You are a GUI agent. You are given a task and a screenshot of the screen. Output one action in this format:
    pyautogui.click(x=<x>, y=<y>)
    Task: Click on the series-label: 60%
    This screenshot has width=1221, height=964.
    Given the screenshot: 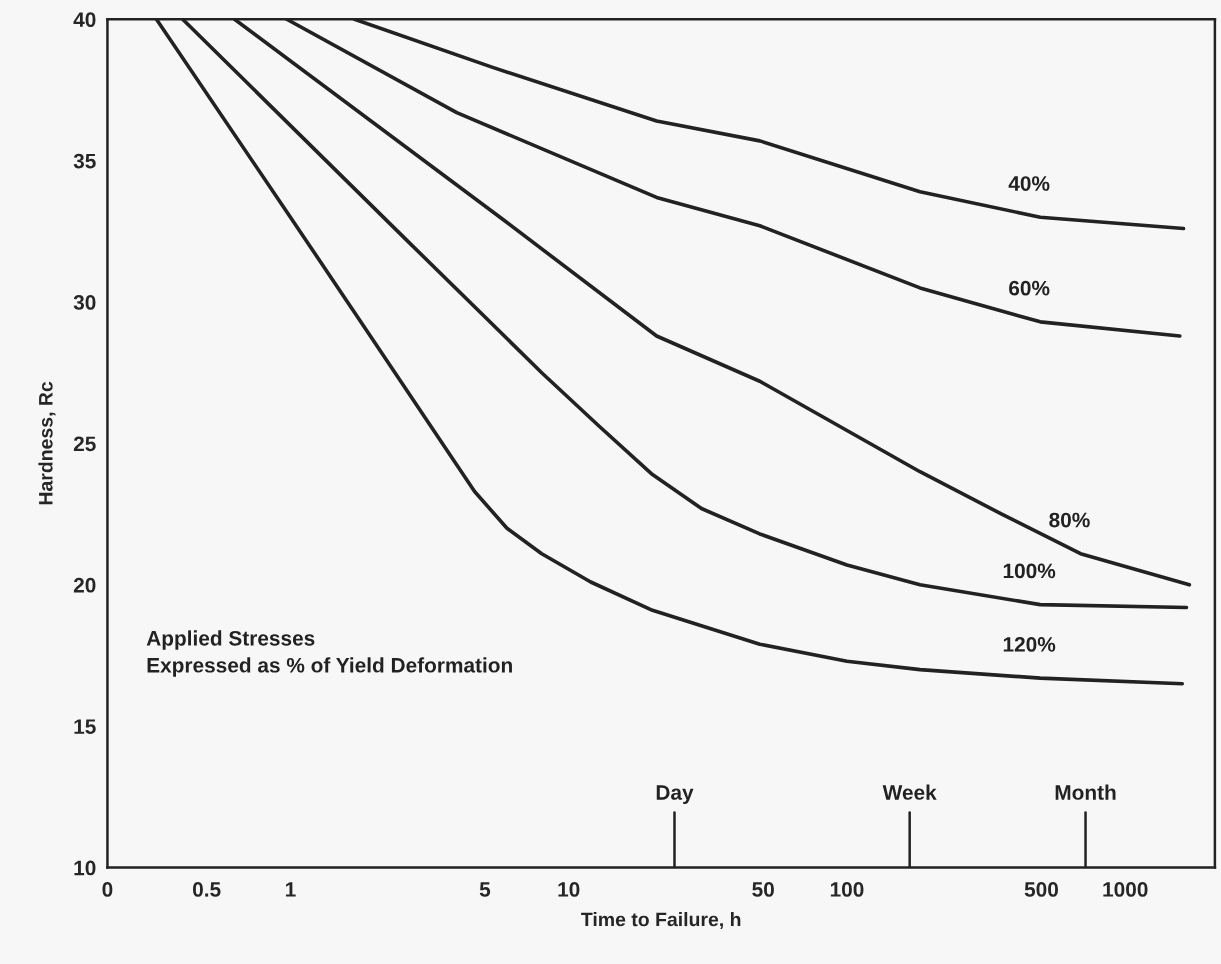 What is the action you would take?
    pyautogui.click(x=1029, y=288)
    